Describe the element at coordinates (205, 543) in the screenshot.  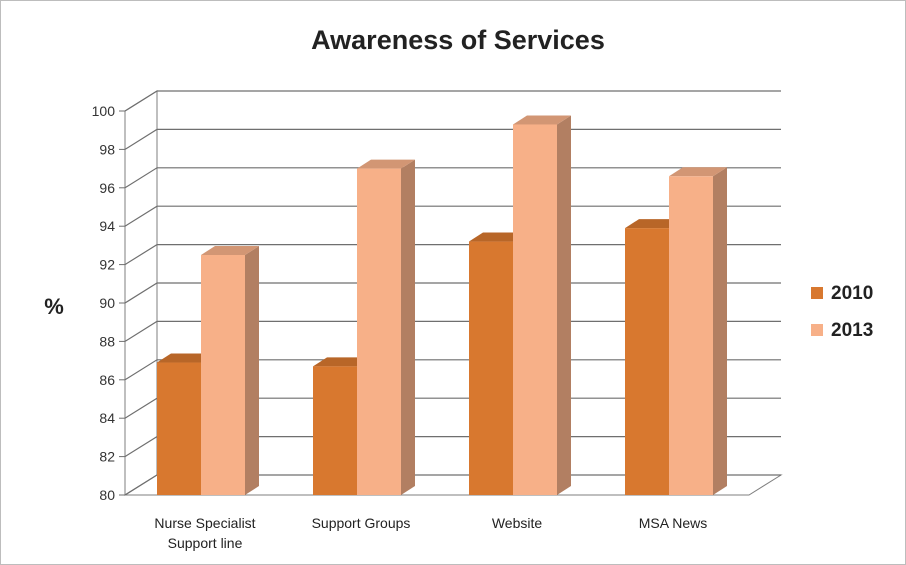
I see `x-category-label: Support line` at that location.